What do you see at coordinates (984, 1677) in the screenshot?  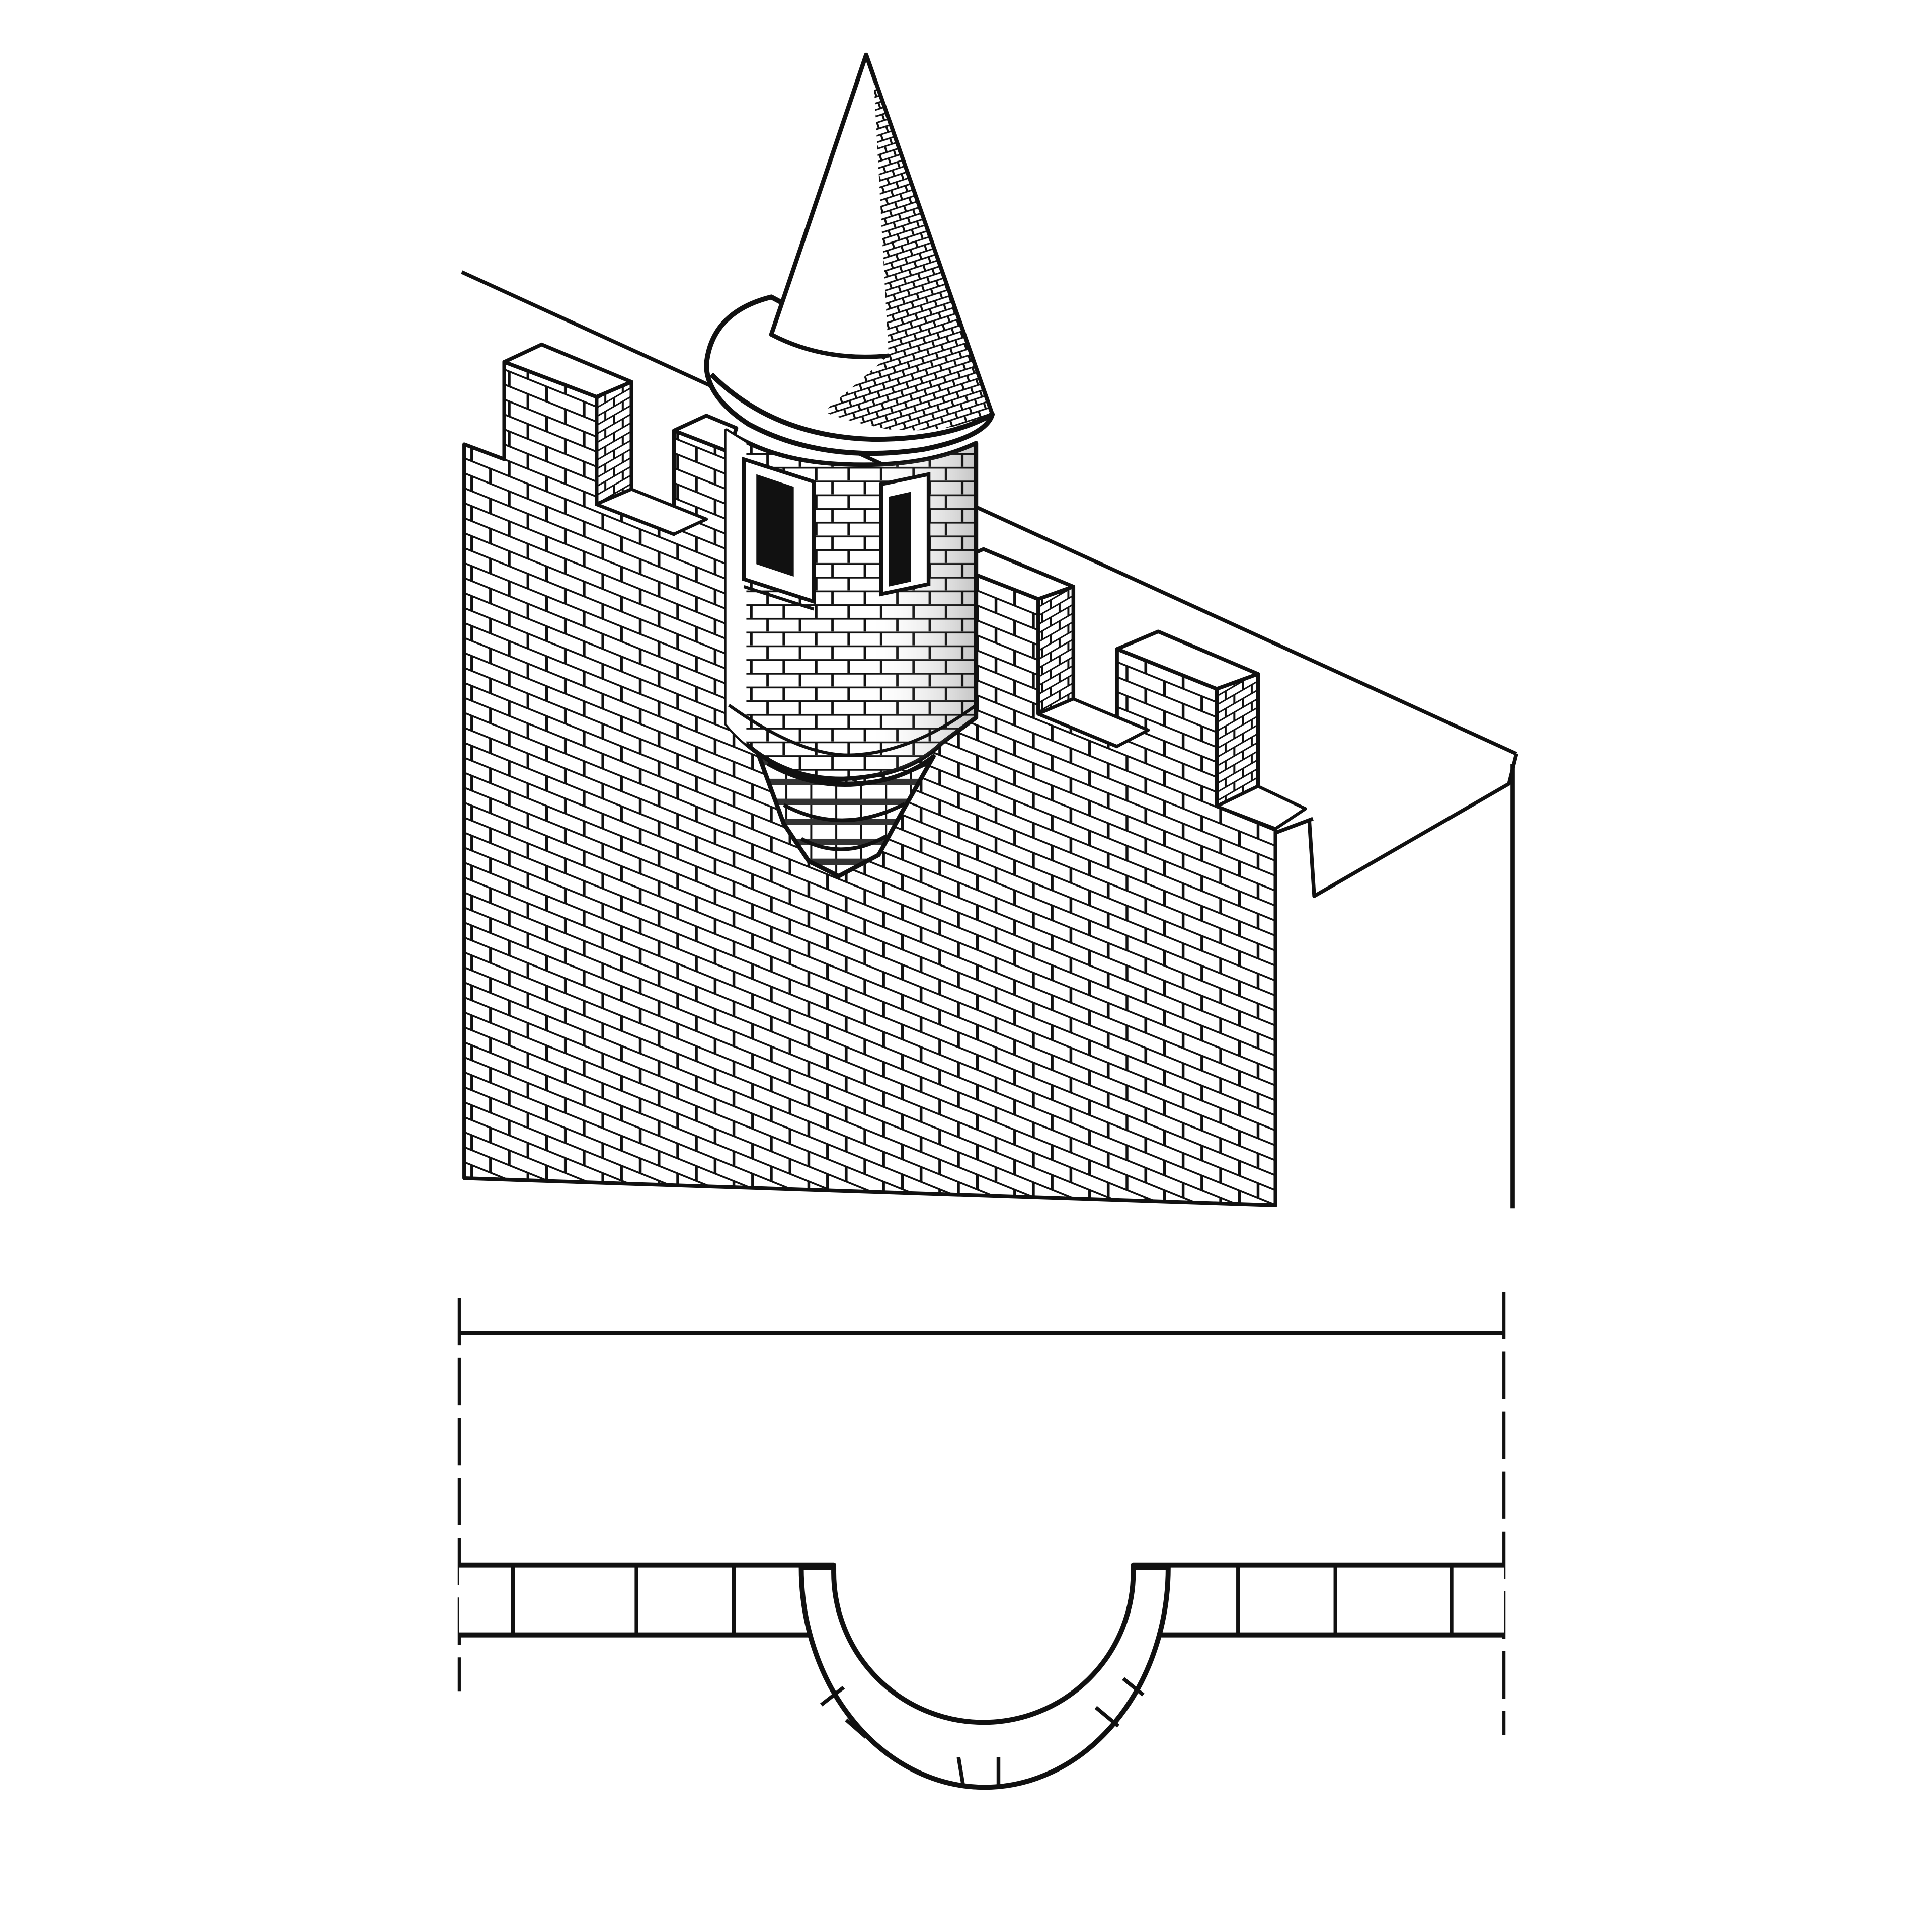 I see `plan-turret` at bounding box center [984, 1677].